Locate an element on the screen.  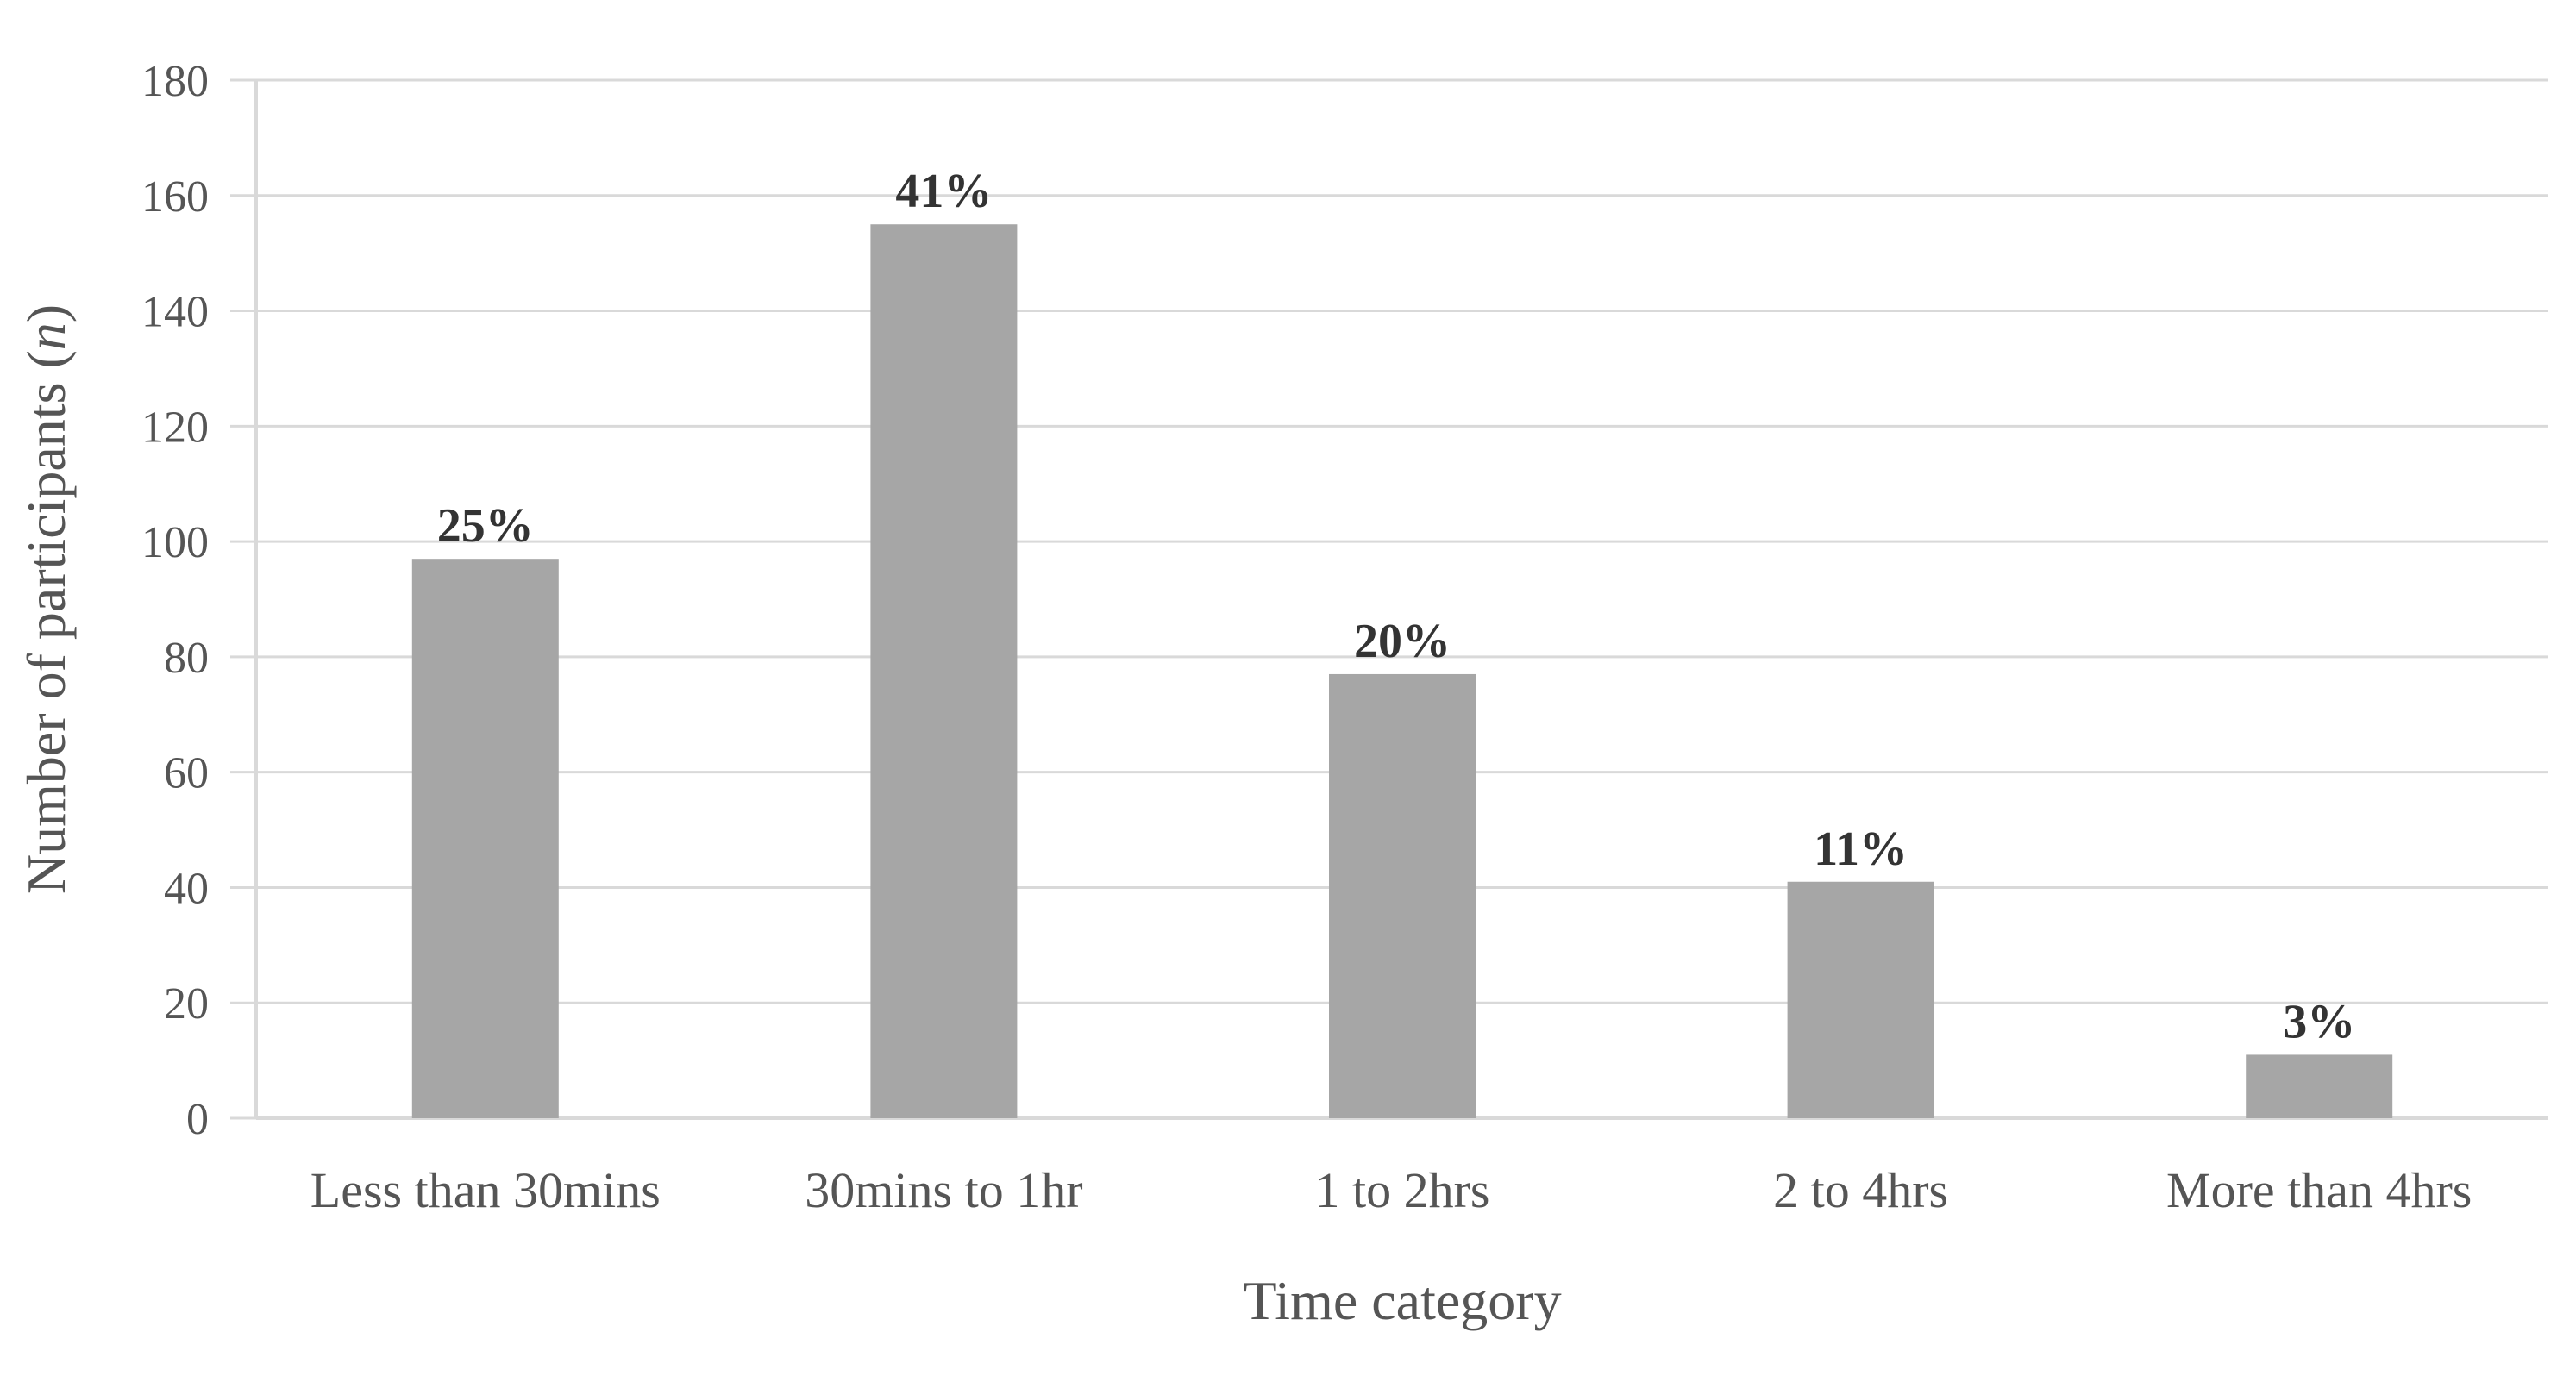
y-tick-label-0: 0 is located at coordinates (197, 1119).